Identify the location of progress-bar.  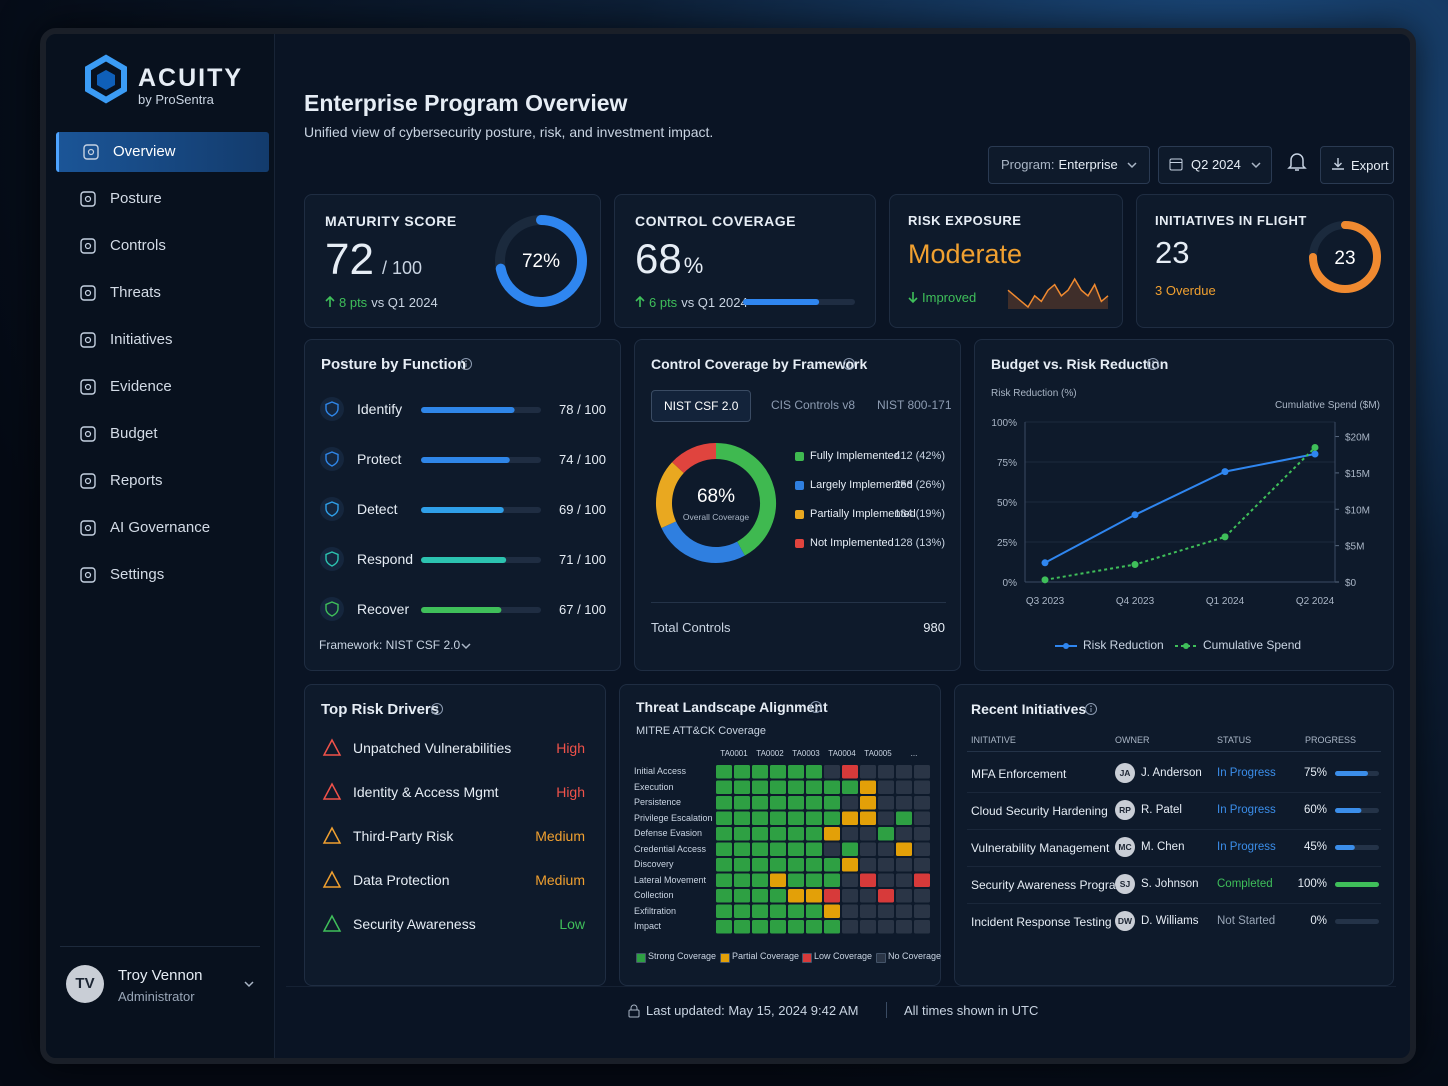
(1357, 921).